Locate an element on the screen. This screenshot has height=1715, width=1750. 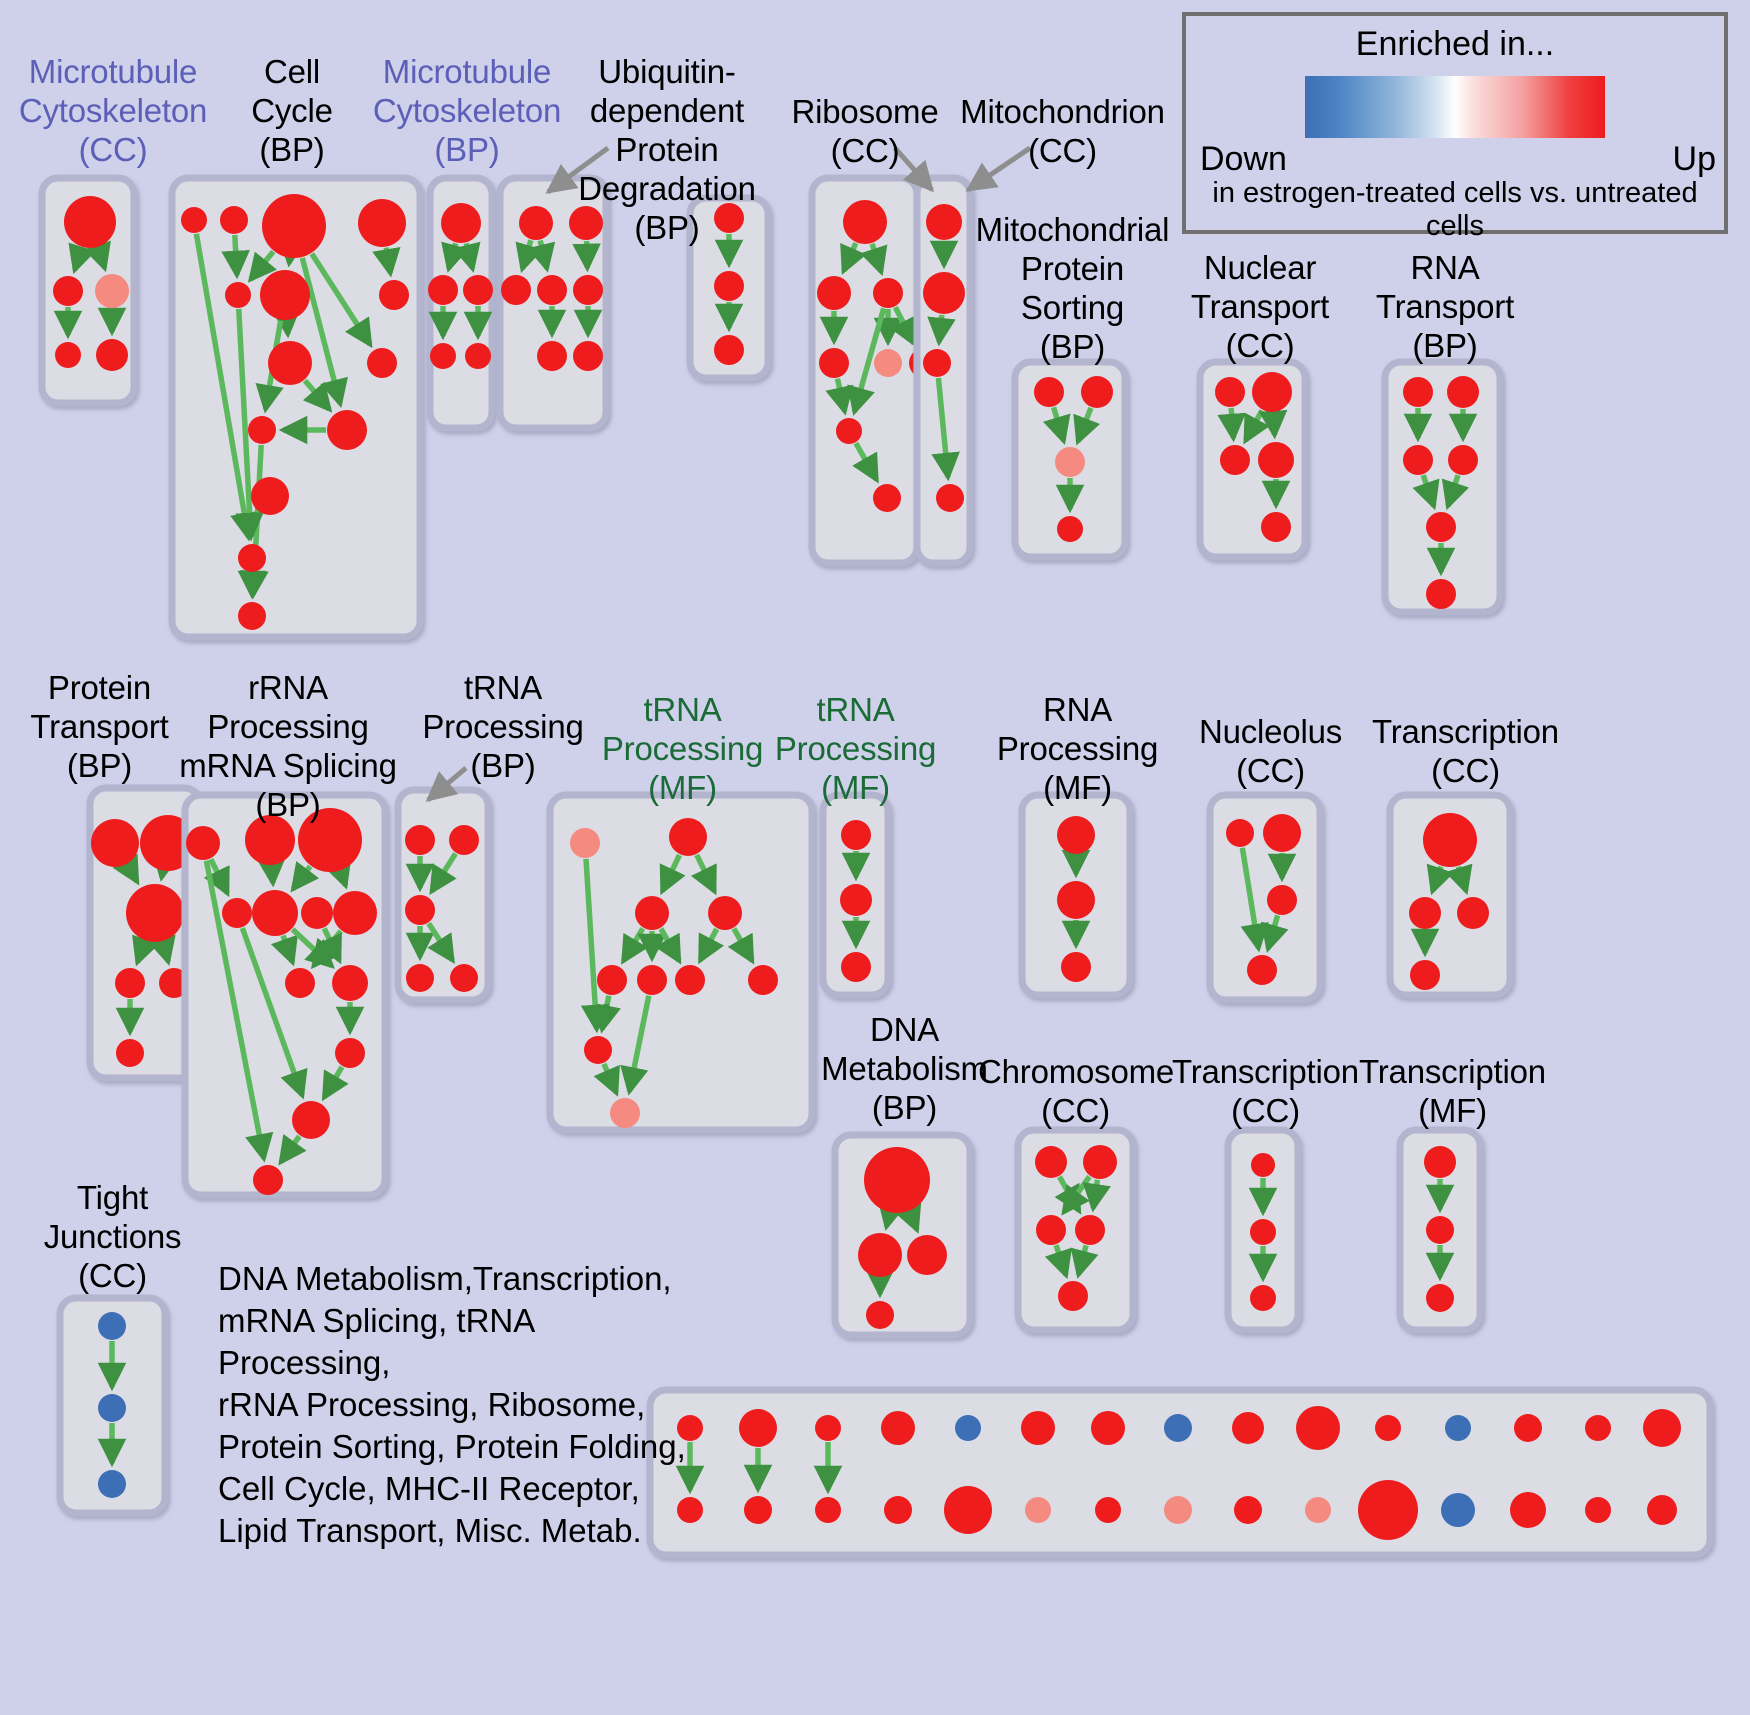
cluster-label-mitochondrion-cc: Mitochondrion (CC) is located at coordinates (1062, 131).